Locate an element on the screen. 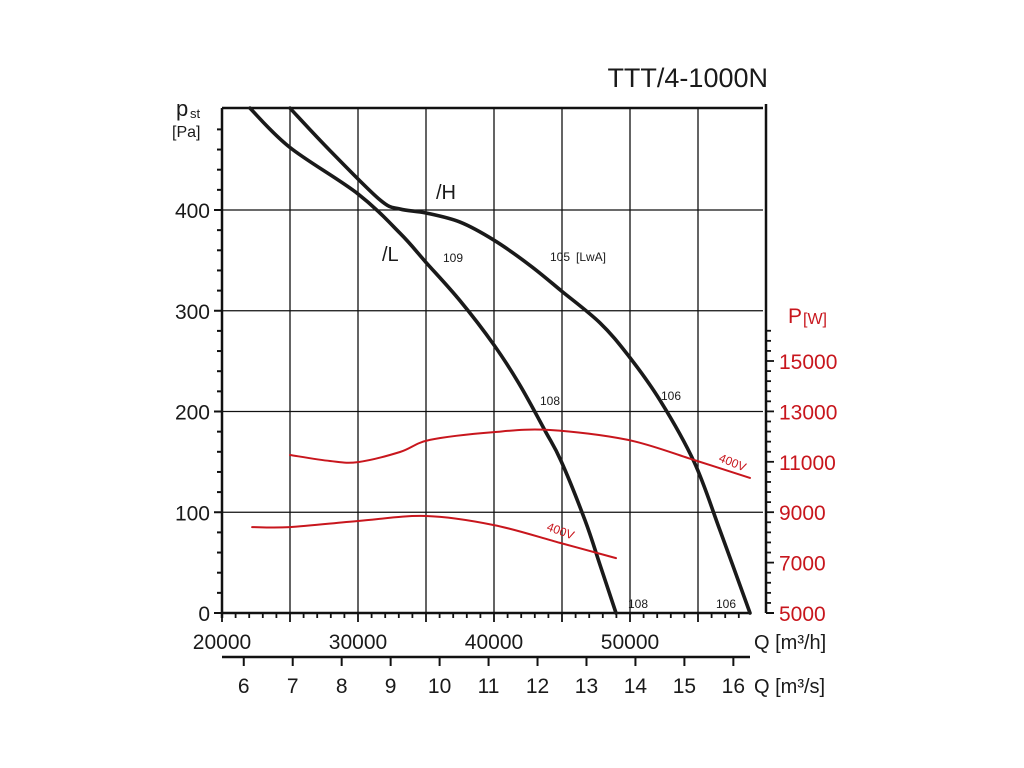 Image resolution: width=1024 pixels, height=768 pixels. noise-label-108-bottom: 108 is located at coordinates (638, 604).